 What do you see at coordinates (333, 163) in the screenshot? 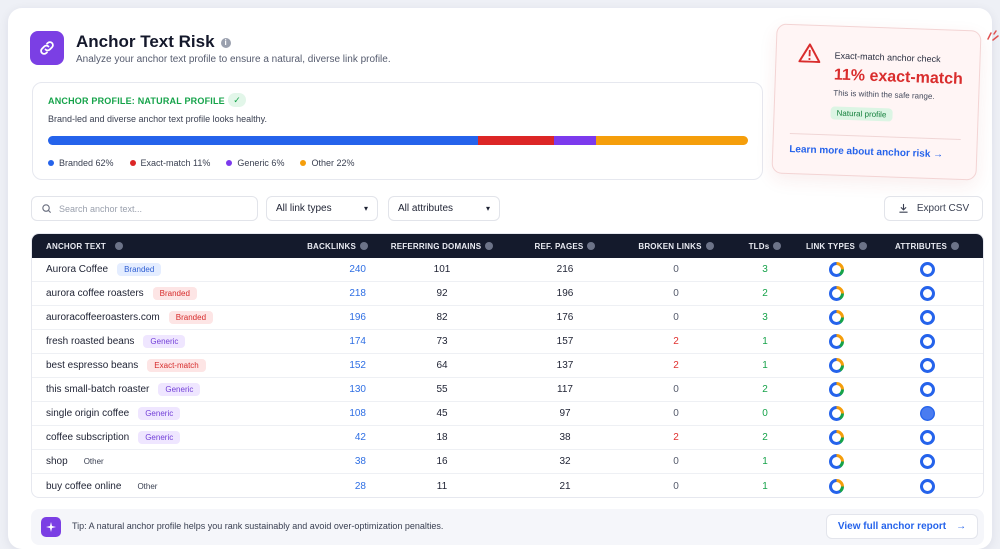
I see `legend-label: Other 22%` at bounding box center [333, 163].